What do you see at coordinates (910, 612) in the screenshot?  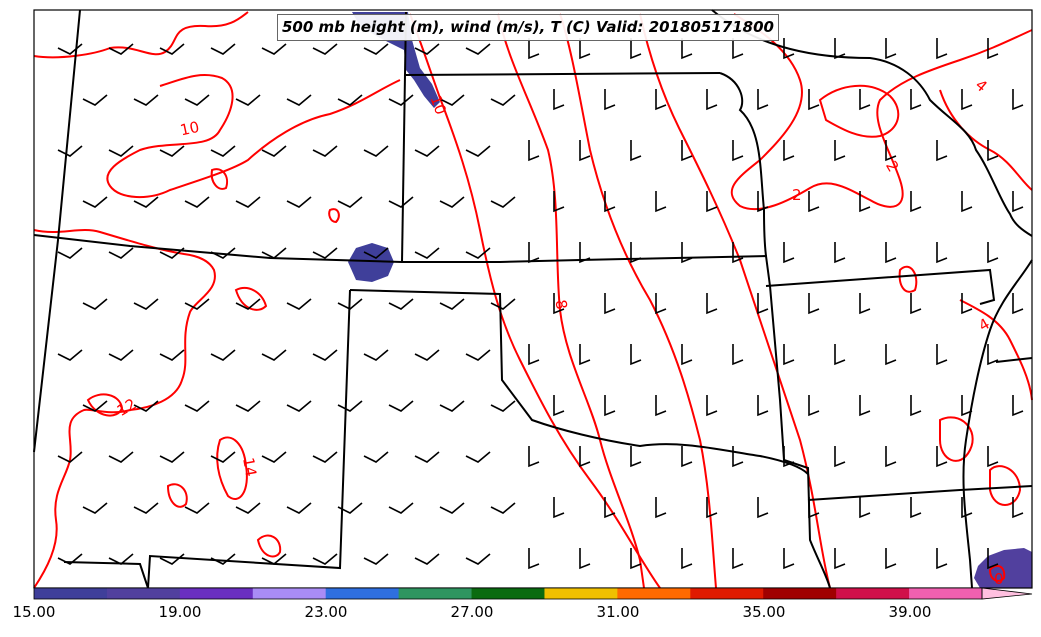 I see `colorbar-tick-label: 39.00` at bounding box center [910, 612].